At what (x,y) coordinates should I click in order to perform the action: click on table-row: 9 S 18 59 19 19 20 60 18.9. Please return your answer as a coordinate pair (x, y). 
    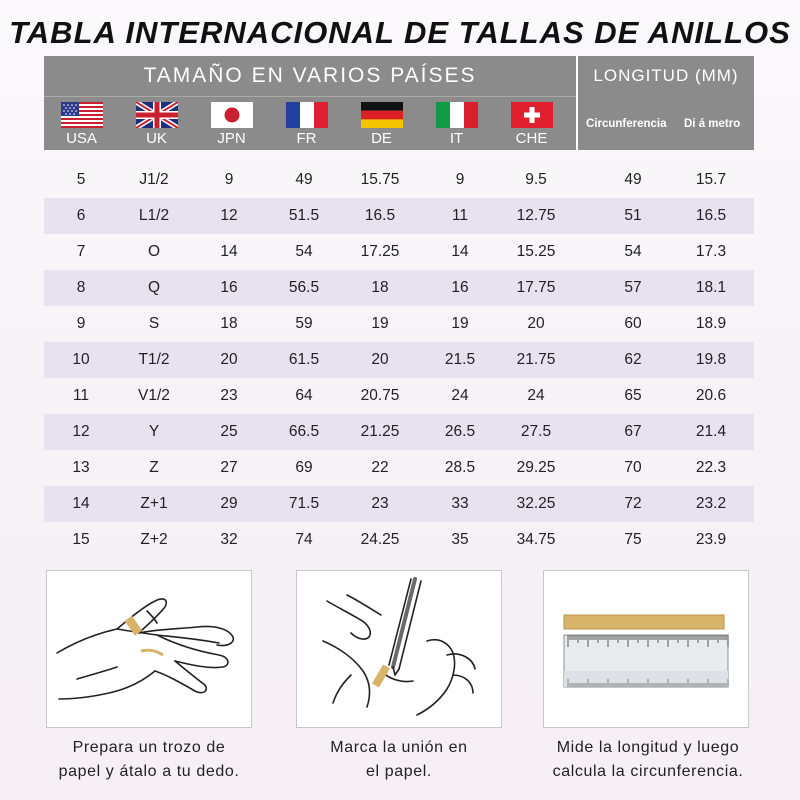
    Looking at the image, I should click on (399, 324).